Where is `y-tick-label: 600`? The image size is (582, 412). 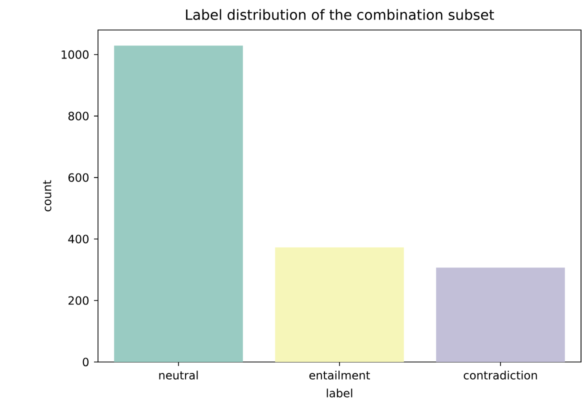 y-tick-label: 600 is located at coordinates (78, 177).